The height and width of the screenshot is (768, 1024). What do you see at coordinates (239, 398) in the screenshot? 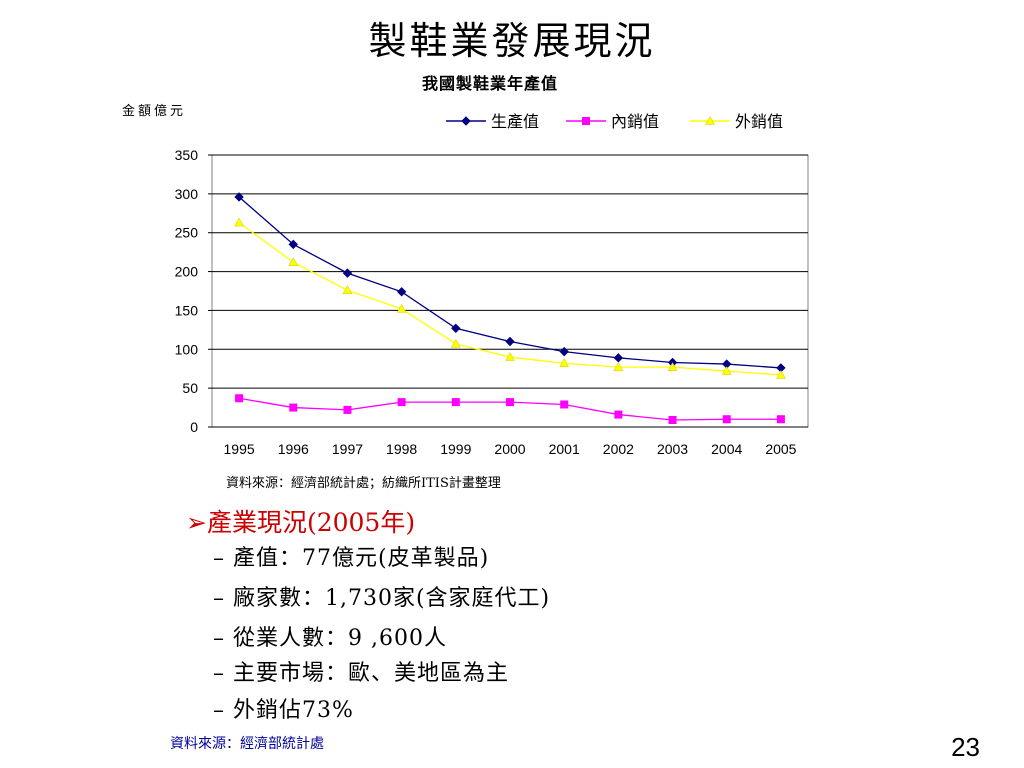
I see `data-point-s1-1995` at bounding box center [239, 398].